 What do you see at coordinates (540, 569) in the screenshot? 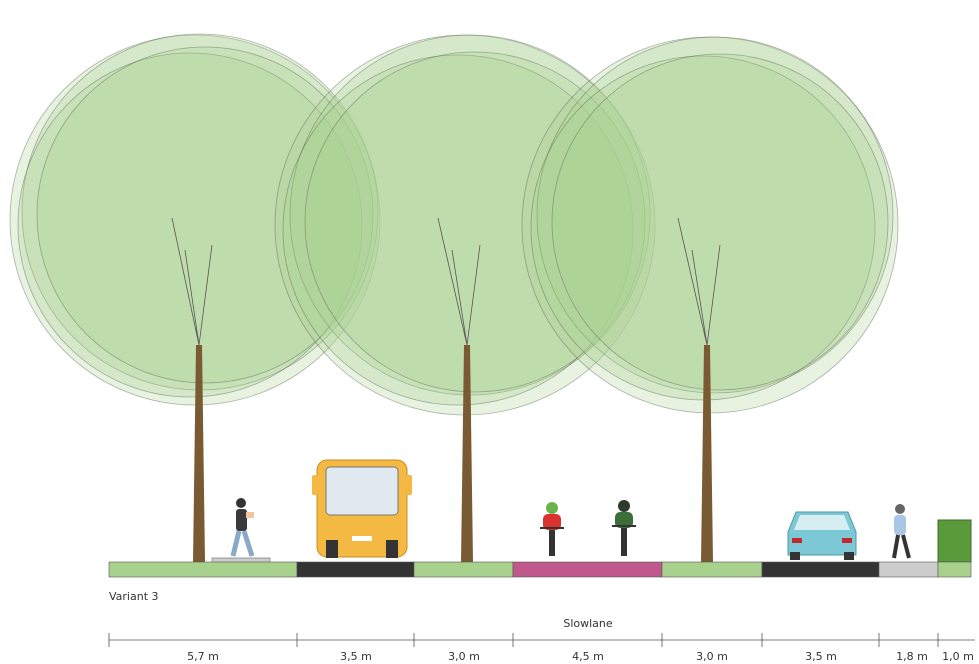
I see `street-segments` at bounding box center [540, 569].